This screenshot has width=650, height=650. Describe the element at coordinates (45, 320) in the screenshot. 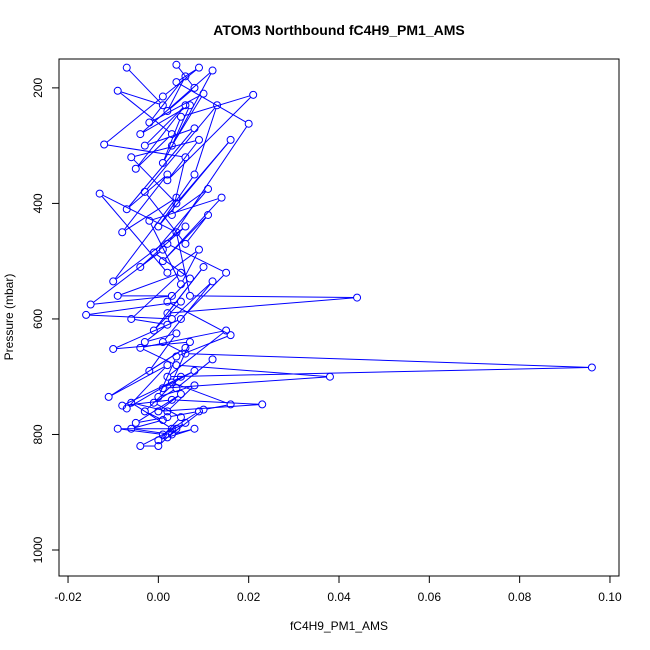

I see `y-axis: 200 400 600 800 1000` at that location.